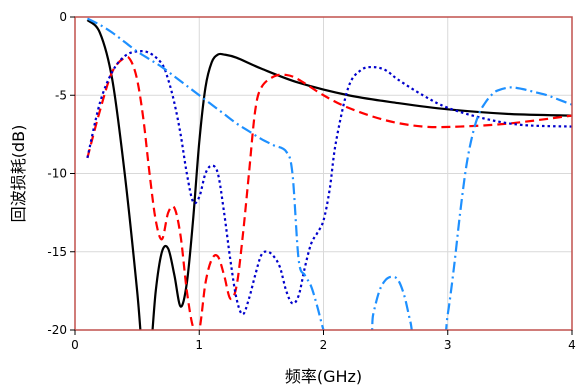  What do you see at coordinates (572, 345) in the screenshot?
I see `x-tick-label: 4` at bounding box center [572, 345].